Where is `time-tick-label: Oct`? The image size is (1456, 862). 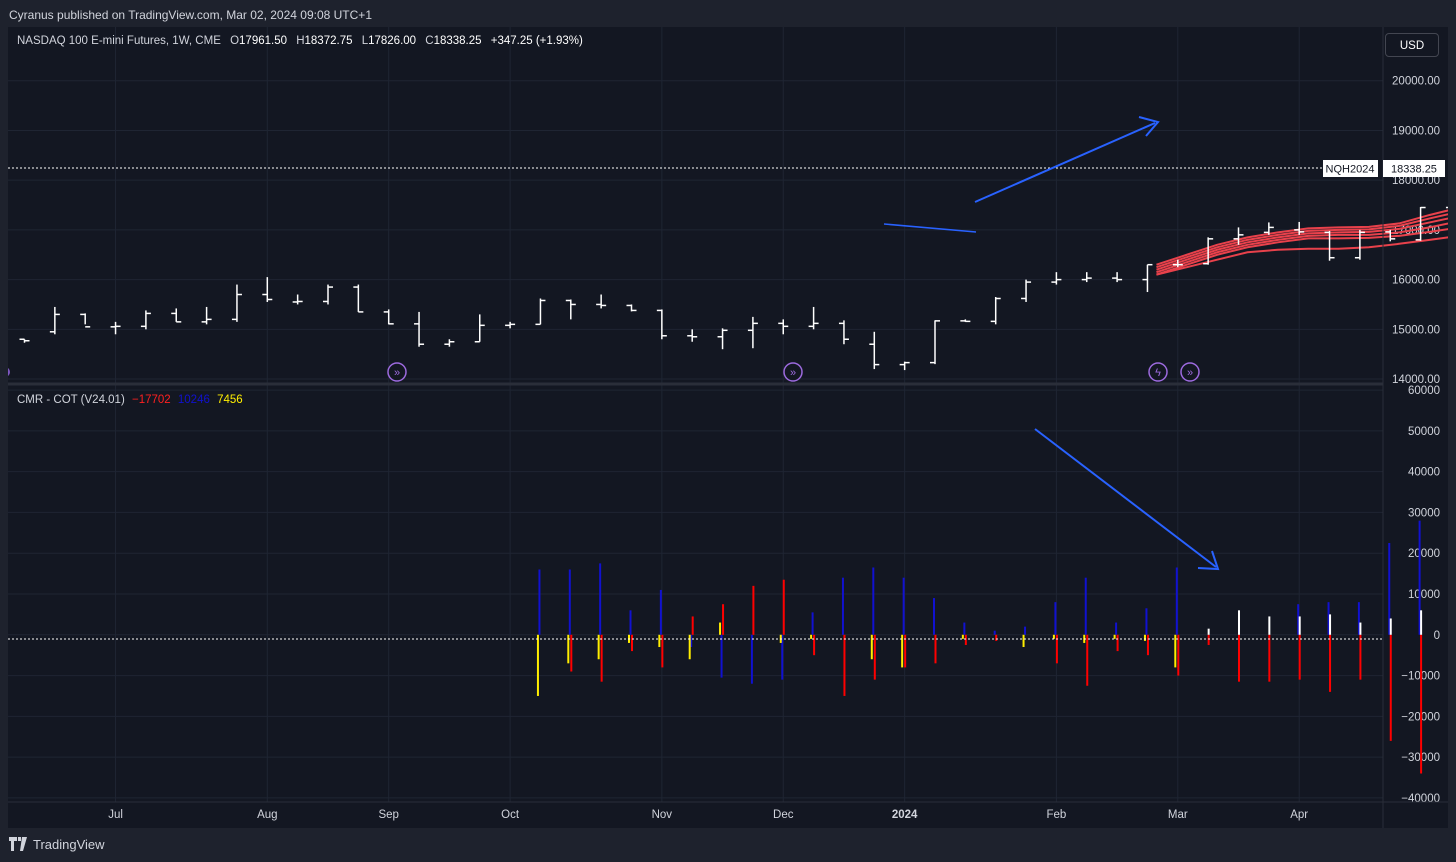 time-tick-label: Oct is located at coordinates (510, 815).